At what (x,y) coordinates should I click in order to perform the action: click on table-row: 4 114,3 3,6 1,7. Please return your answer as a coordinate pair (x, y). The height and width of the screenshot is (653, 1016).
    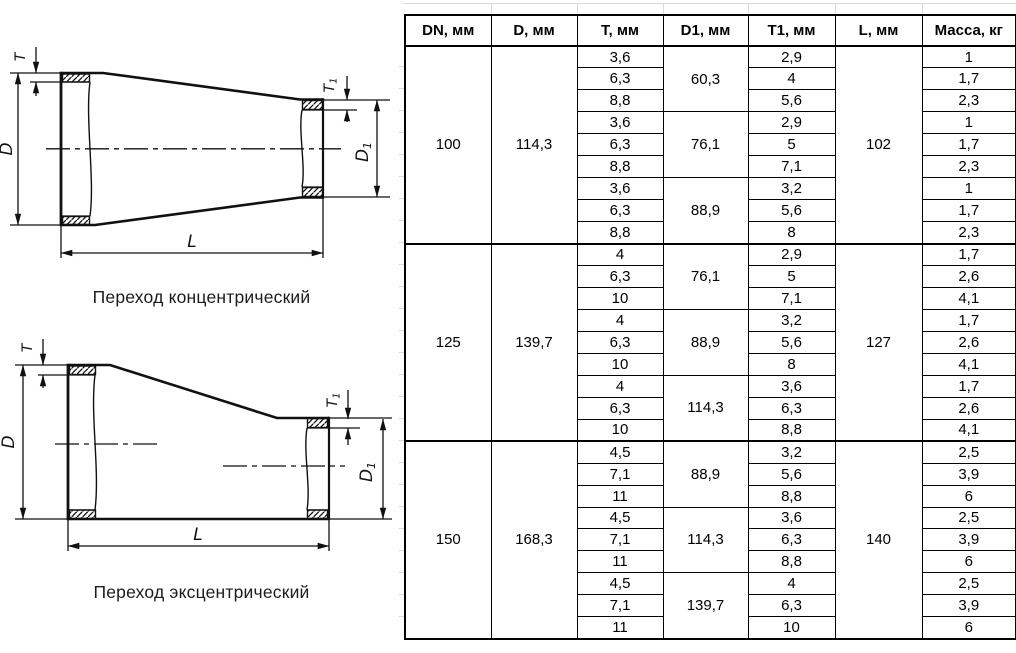
    Looking at the image, I should click on (710, 408).